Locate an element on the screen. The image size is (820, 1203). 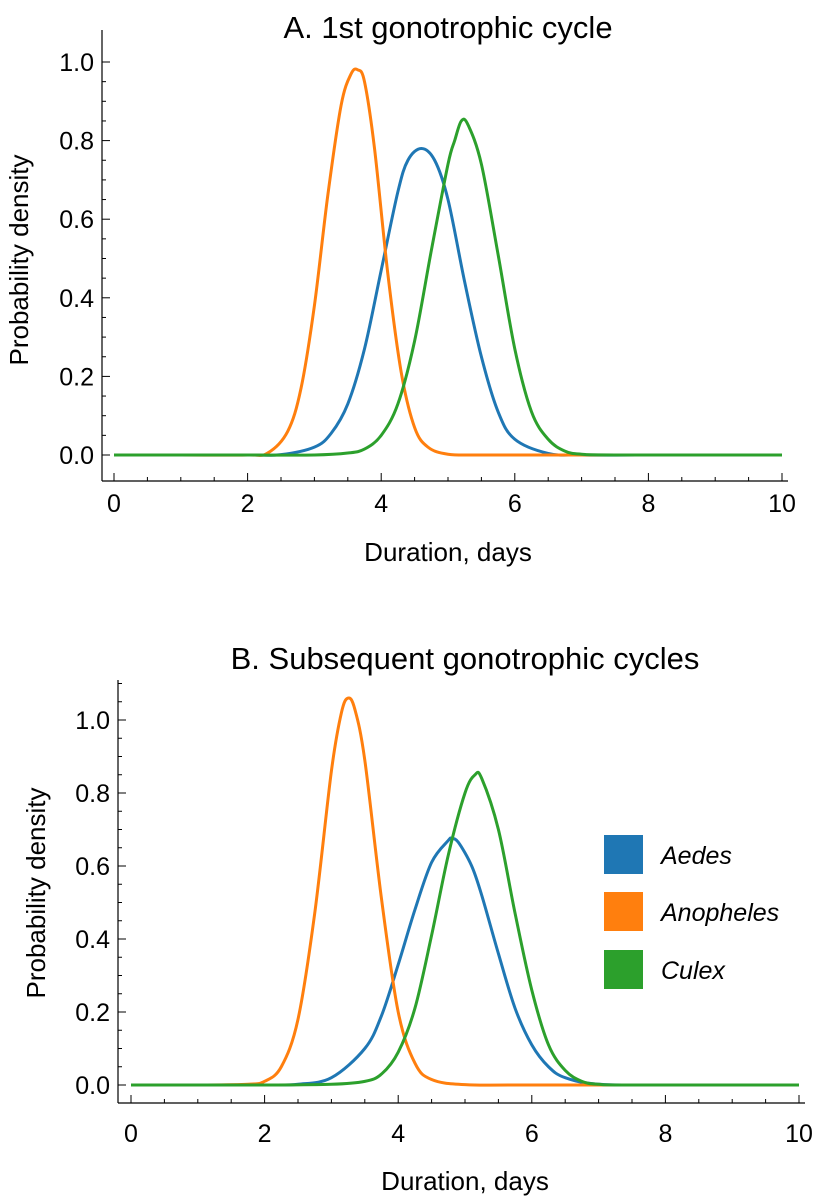
legend-item-anopheles: Anopheles is located at coordinates (691, 911).